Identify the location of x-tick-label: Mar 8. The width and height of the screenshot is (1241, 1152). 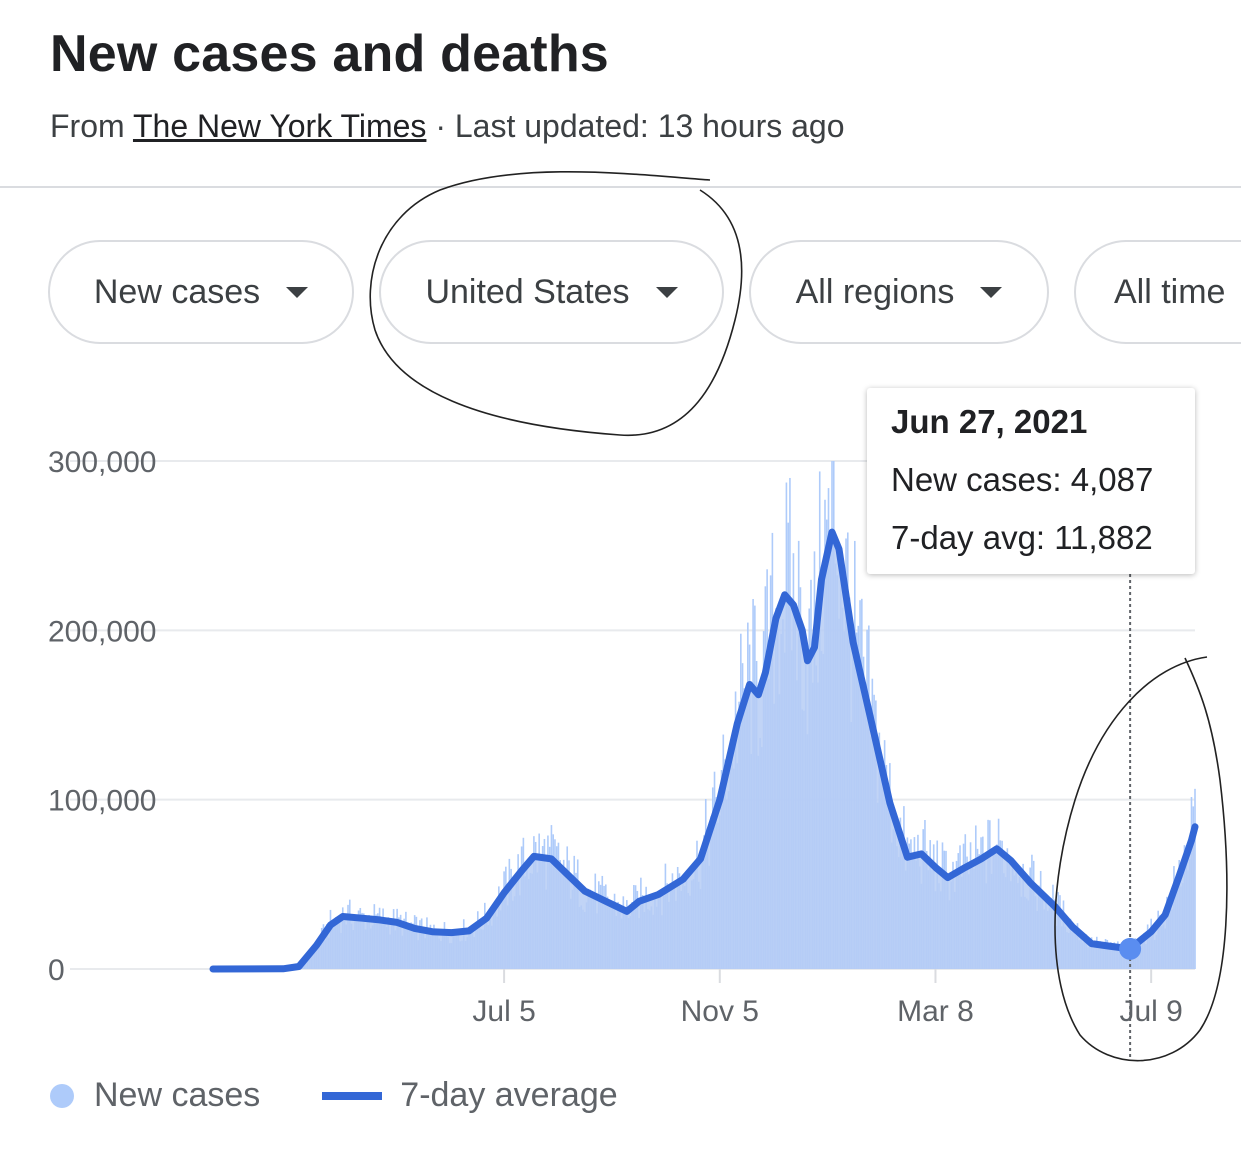
(935, 1011).